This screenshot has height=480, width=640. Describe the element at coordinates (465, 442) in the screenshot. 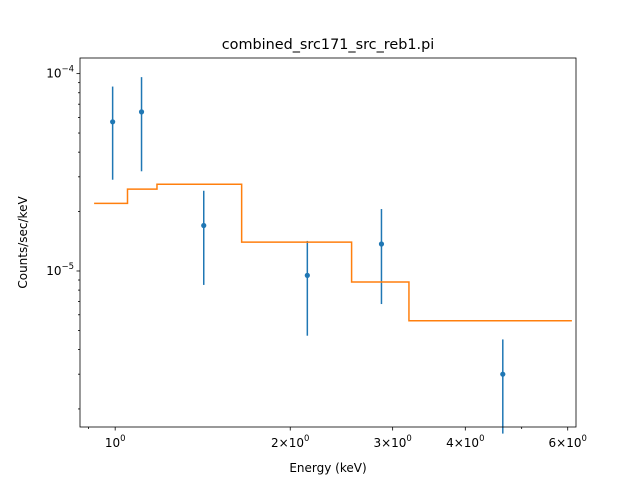

I see `x-tick-label: 4×100` at that location.